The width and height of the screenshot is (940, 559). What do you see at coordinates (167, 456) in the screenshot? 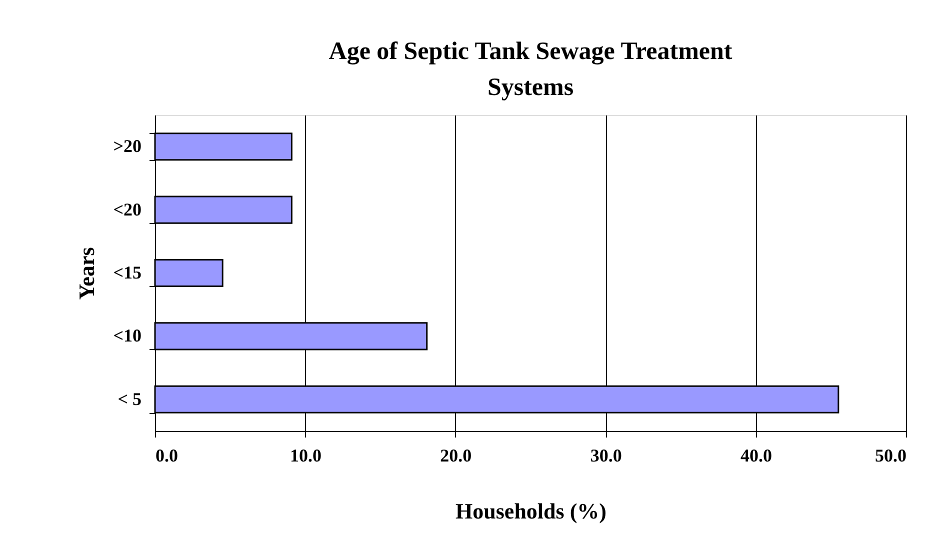
I see `x-tick-label: 0.0` at bounding box center [167, 456].